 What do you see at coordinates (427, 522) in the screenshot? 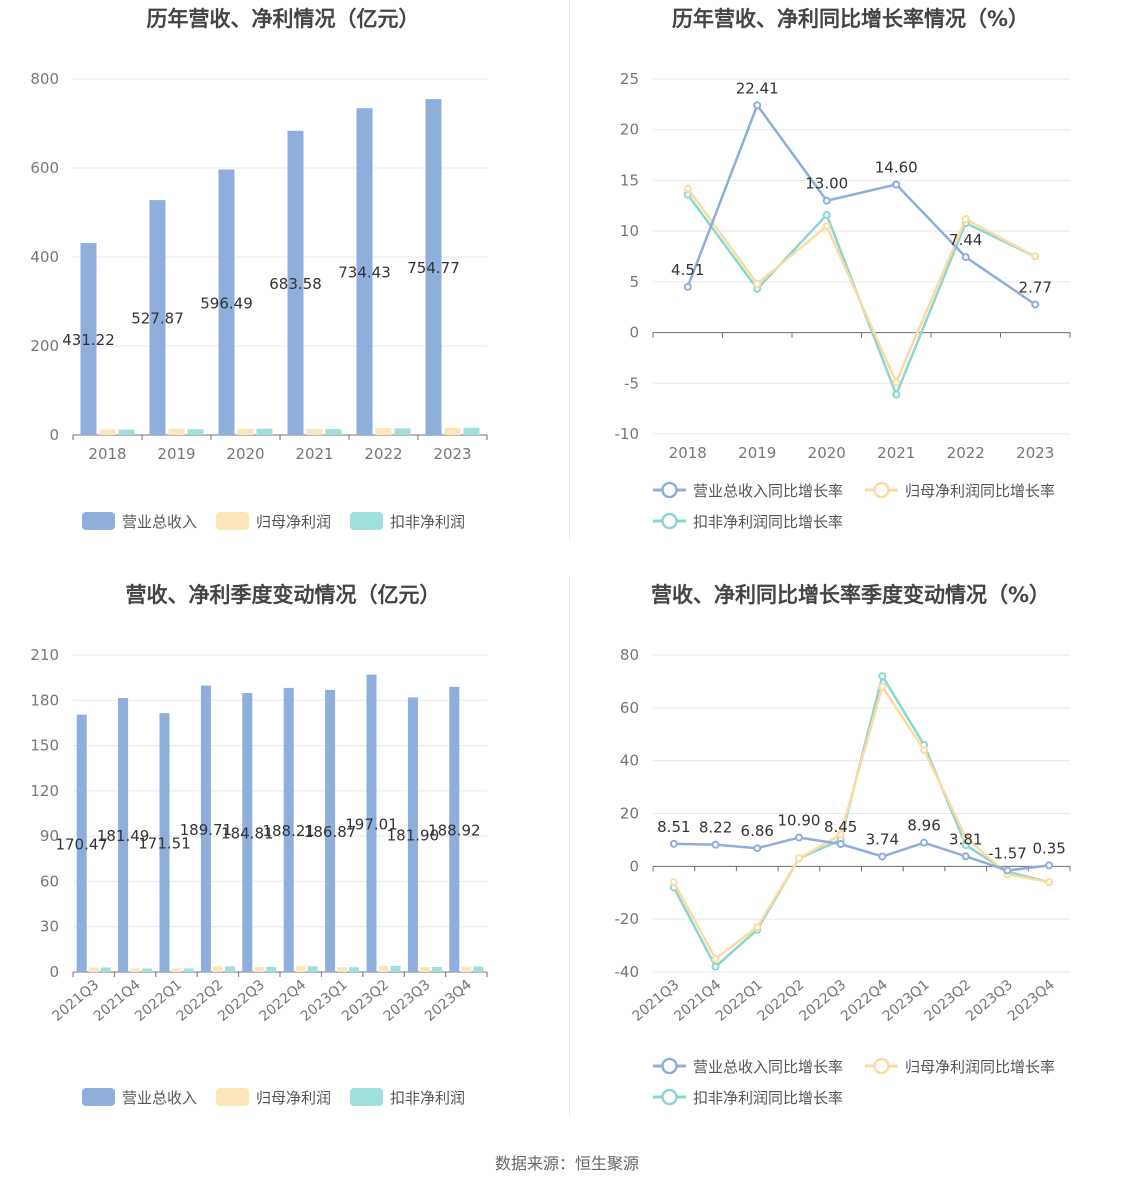
I see `legend-label: 扣非净利润` at bounding box center [427, 522].